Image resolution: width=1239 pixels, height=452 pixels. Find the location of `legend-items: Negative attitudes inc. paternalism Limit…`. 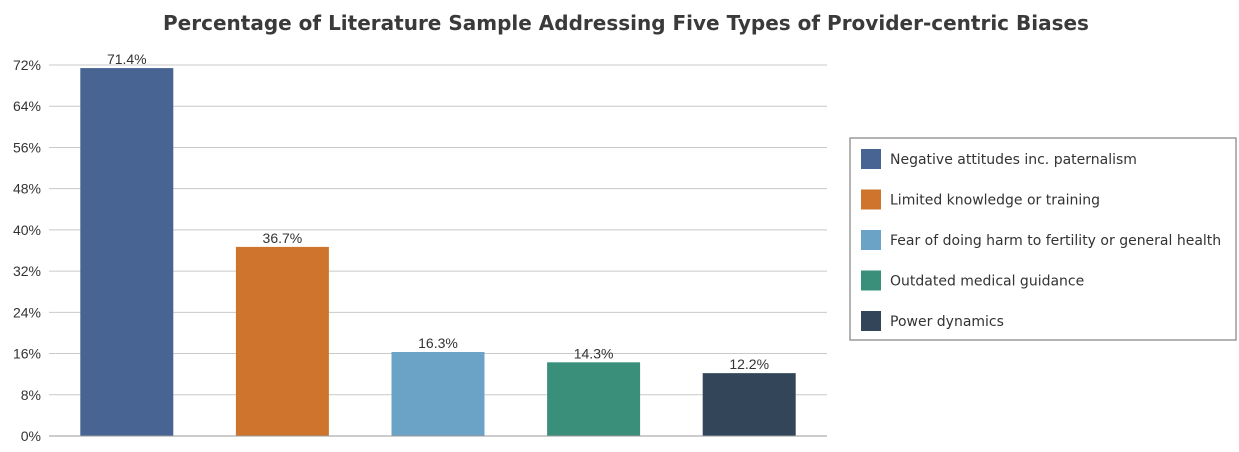

legend-items: Negative attitudes inc. paternalism Limit… is located at coordinates (1041, 240).